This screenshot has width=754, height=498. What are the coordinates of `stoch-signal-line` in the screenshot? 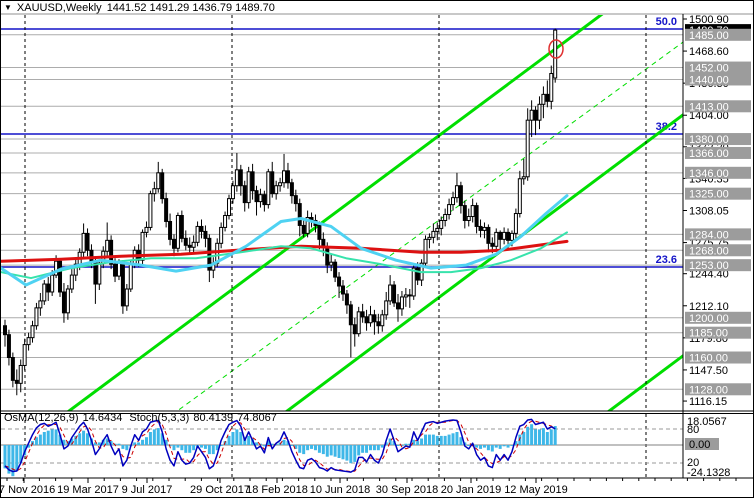 It's located at (280, 446).